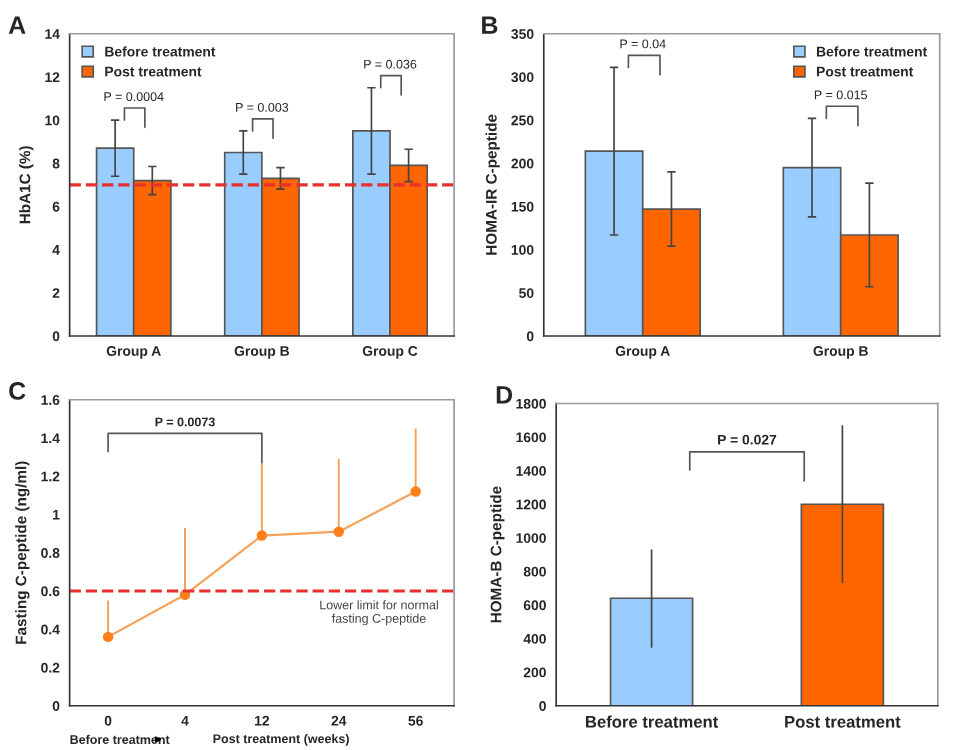 The image size is (954, 750). What do you see at coordinates (652, 721) in the screenshot?
I see `x-tick-label: Before treatment` at bounding box center [652, 721].